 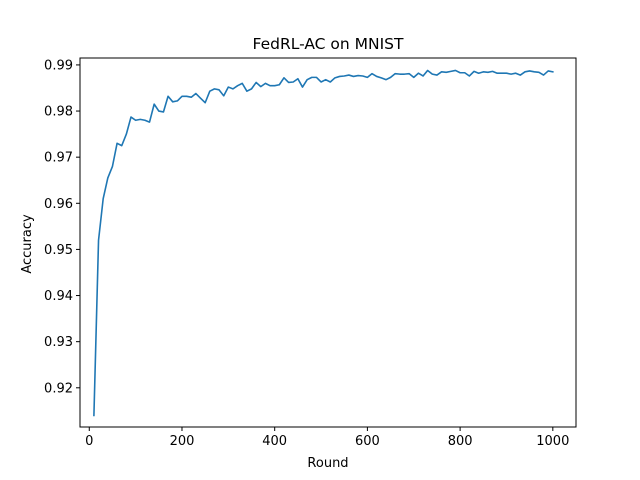 I want to click on x-tick-label: 400, so click(x=274, y=441).